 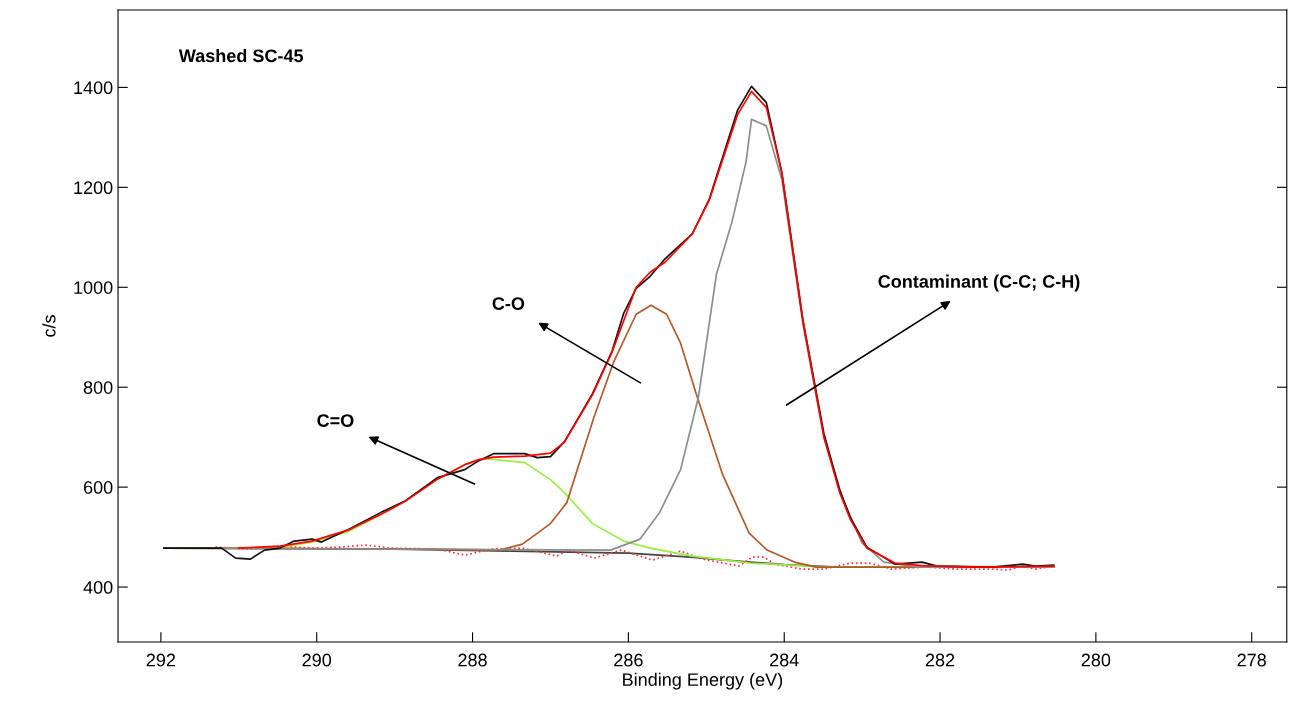 What do you see at coordinates (98, 387) in the screenshot?
I see `y-tick-label: 800` at bounding box center [98, 387].